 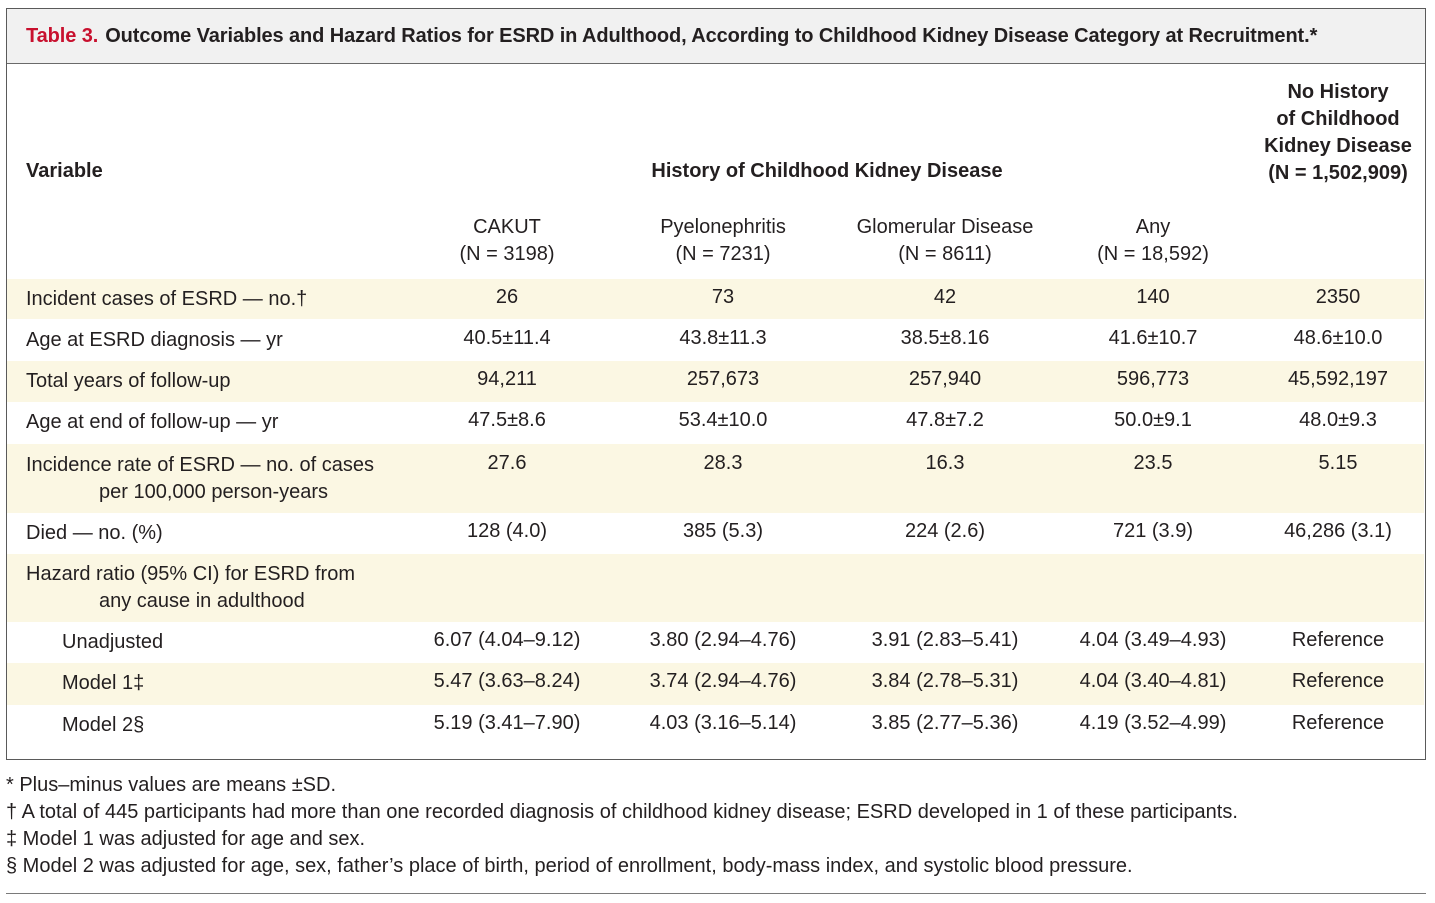 What do you see at coordinates (190, 574) in the screenshot?
I see `row-label-line1: Hazard ratio (95% CI) for ESRD from` at bounding box center [190, 574].